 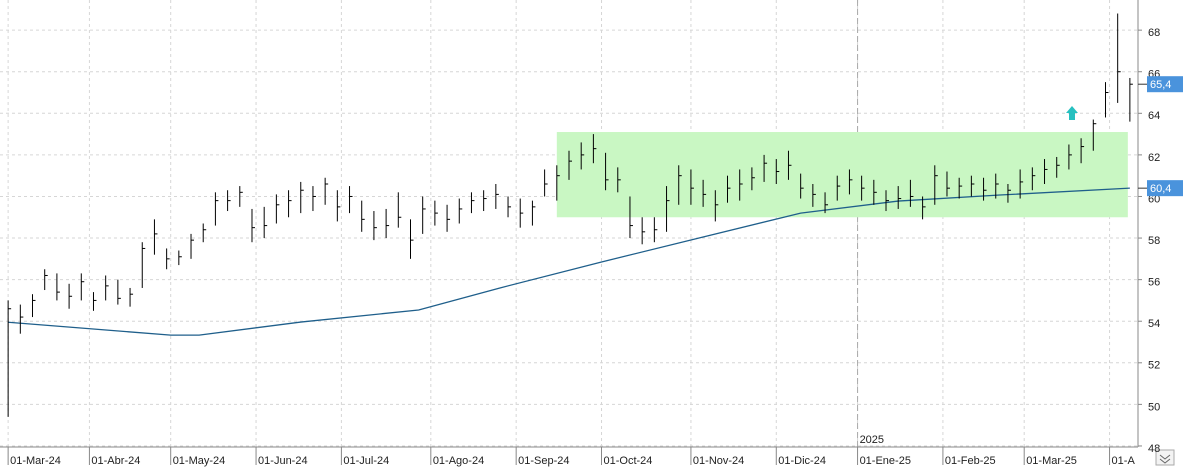 What do you see at coordinates (199, 461) in the screenshot?
I see `x-tick-label: 01-May-24` at bounding box center [199, 461].